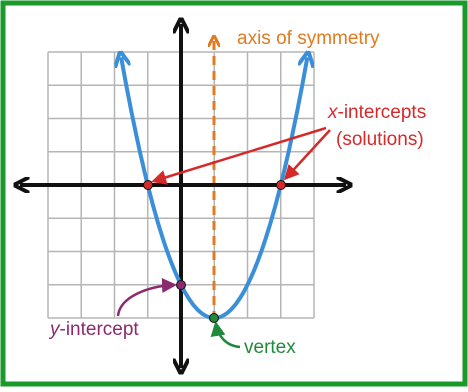 This screenshot has height=392, width=468. Describe the element at coordinates (214, 318) in the screenshot. I see `vertex-point` at that location.